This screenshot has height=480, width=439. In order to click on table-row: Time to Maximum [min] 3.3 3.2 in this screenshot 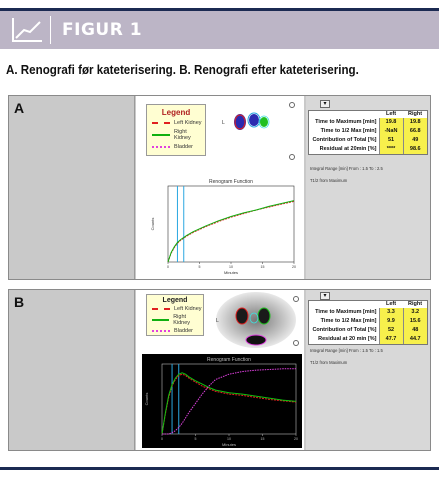, I will do `click(368, 312)`.